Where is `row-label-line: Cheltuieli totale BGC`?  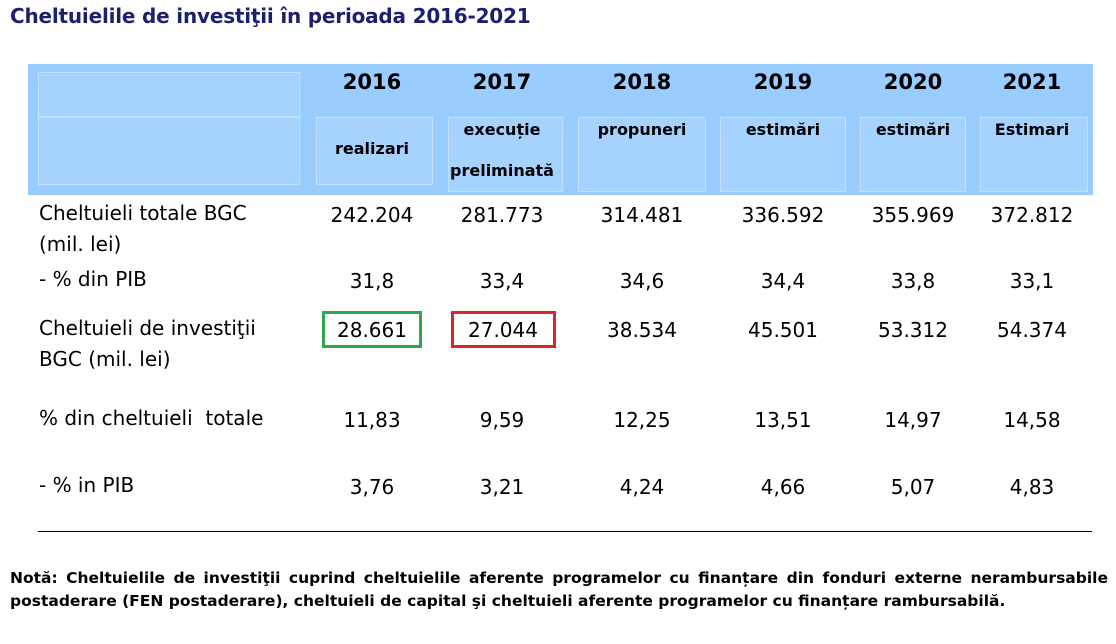
row-label-line: Cheltuieli totale BGC is located at coordinates (143, 213).